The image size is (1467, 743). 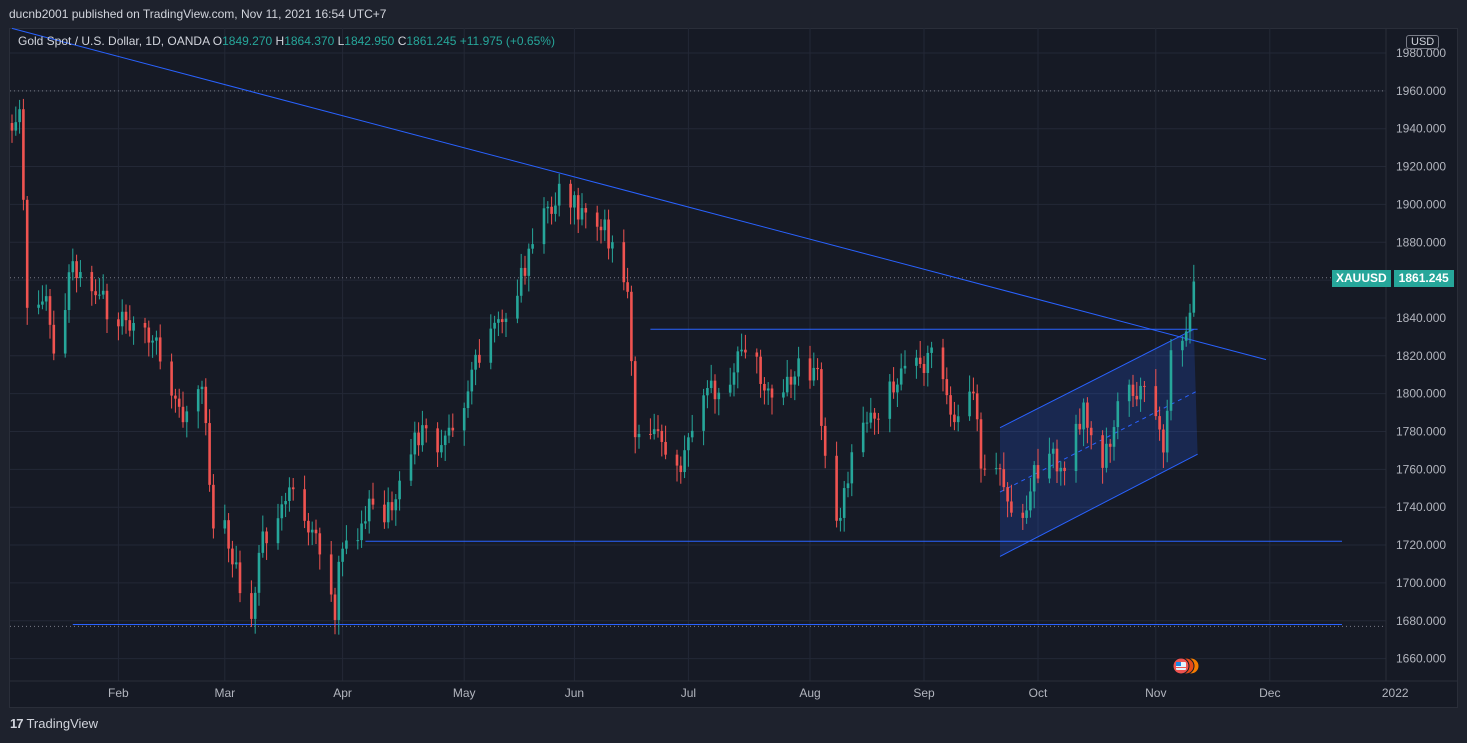 What do you see at coordinates (1421, 204) in the screenshot?
I see `price-tick-label: 1900.000` at bounding box center [1421, 204].